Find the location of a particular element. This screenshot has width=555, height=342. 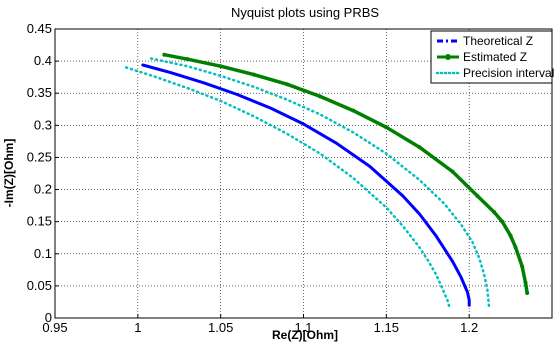

legend-label: Precision interval is located at coordinates (508, 73).